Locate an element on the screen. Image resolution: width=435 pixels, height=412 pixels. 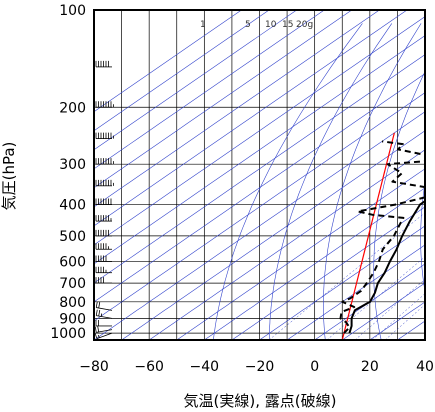
mixing-ratio-label-1: 1 is located at coordinates (203, 25).